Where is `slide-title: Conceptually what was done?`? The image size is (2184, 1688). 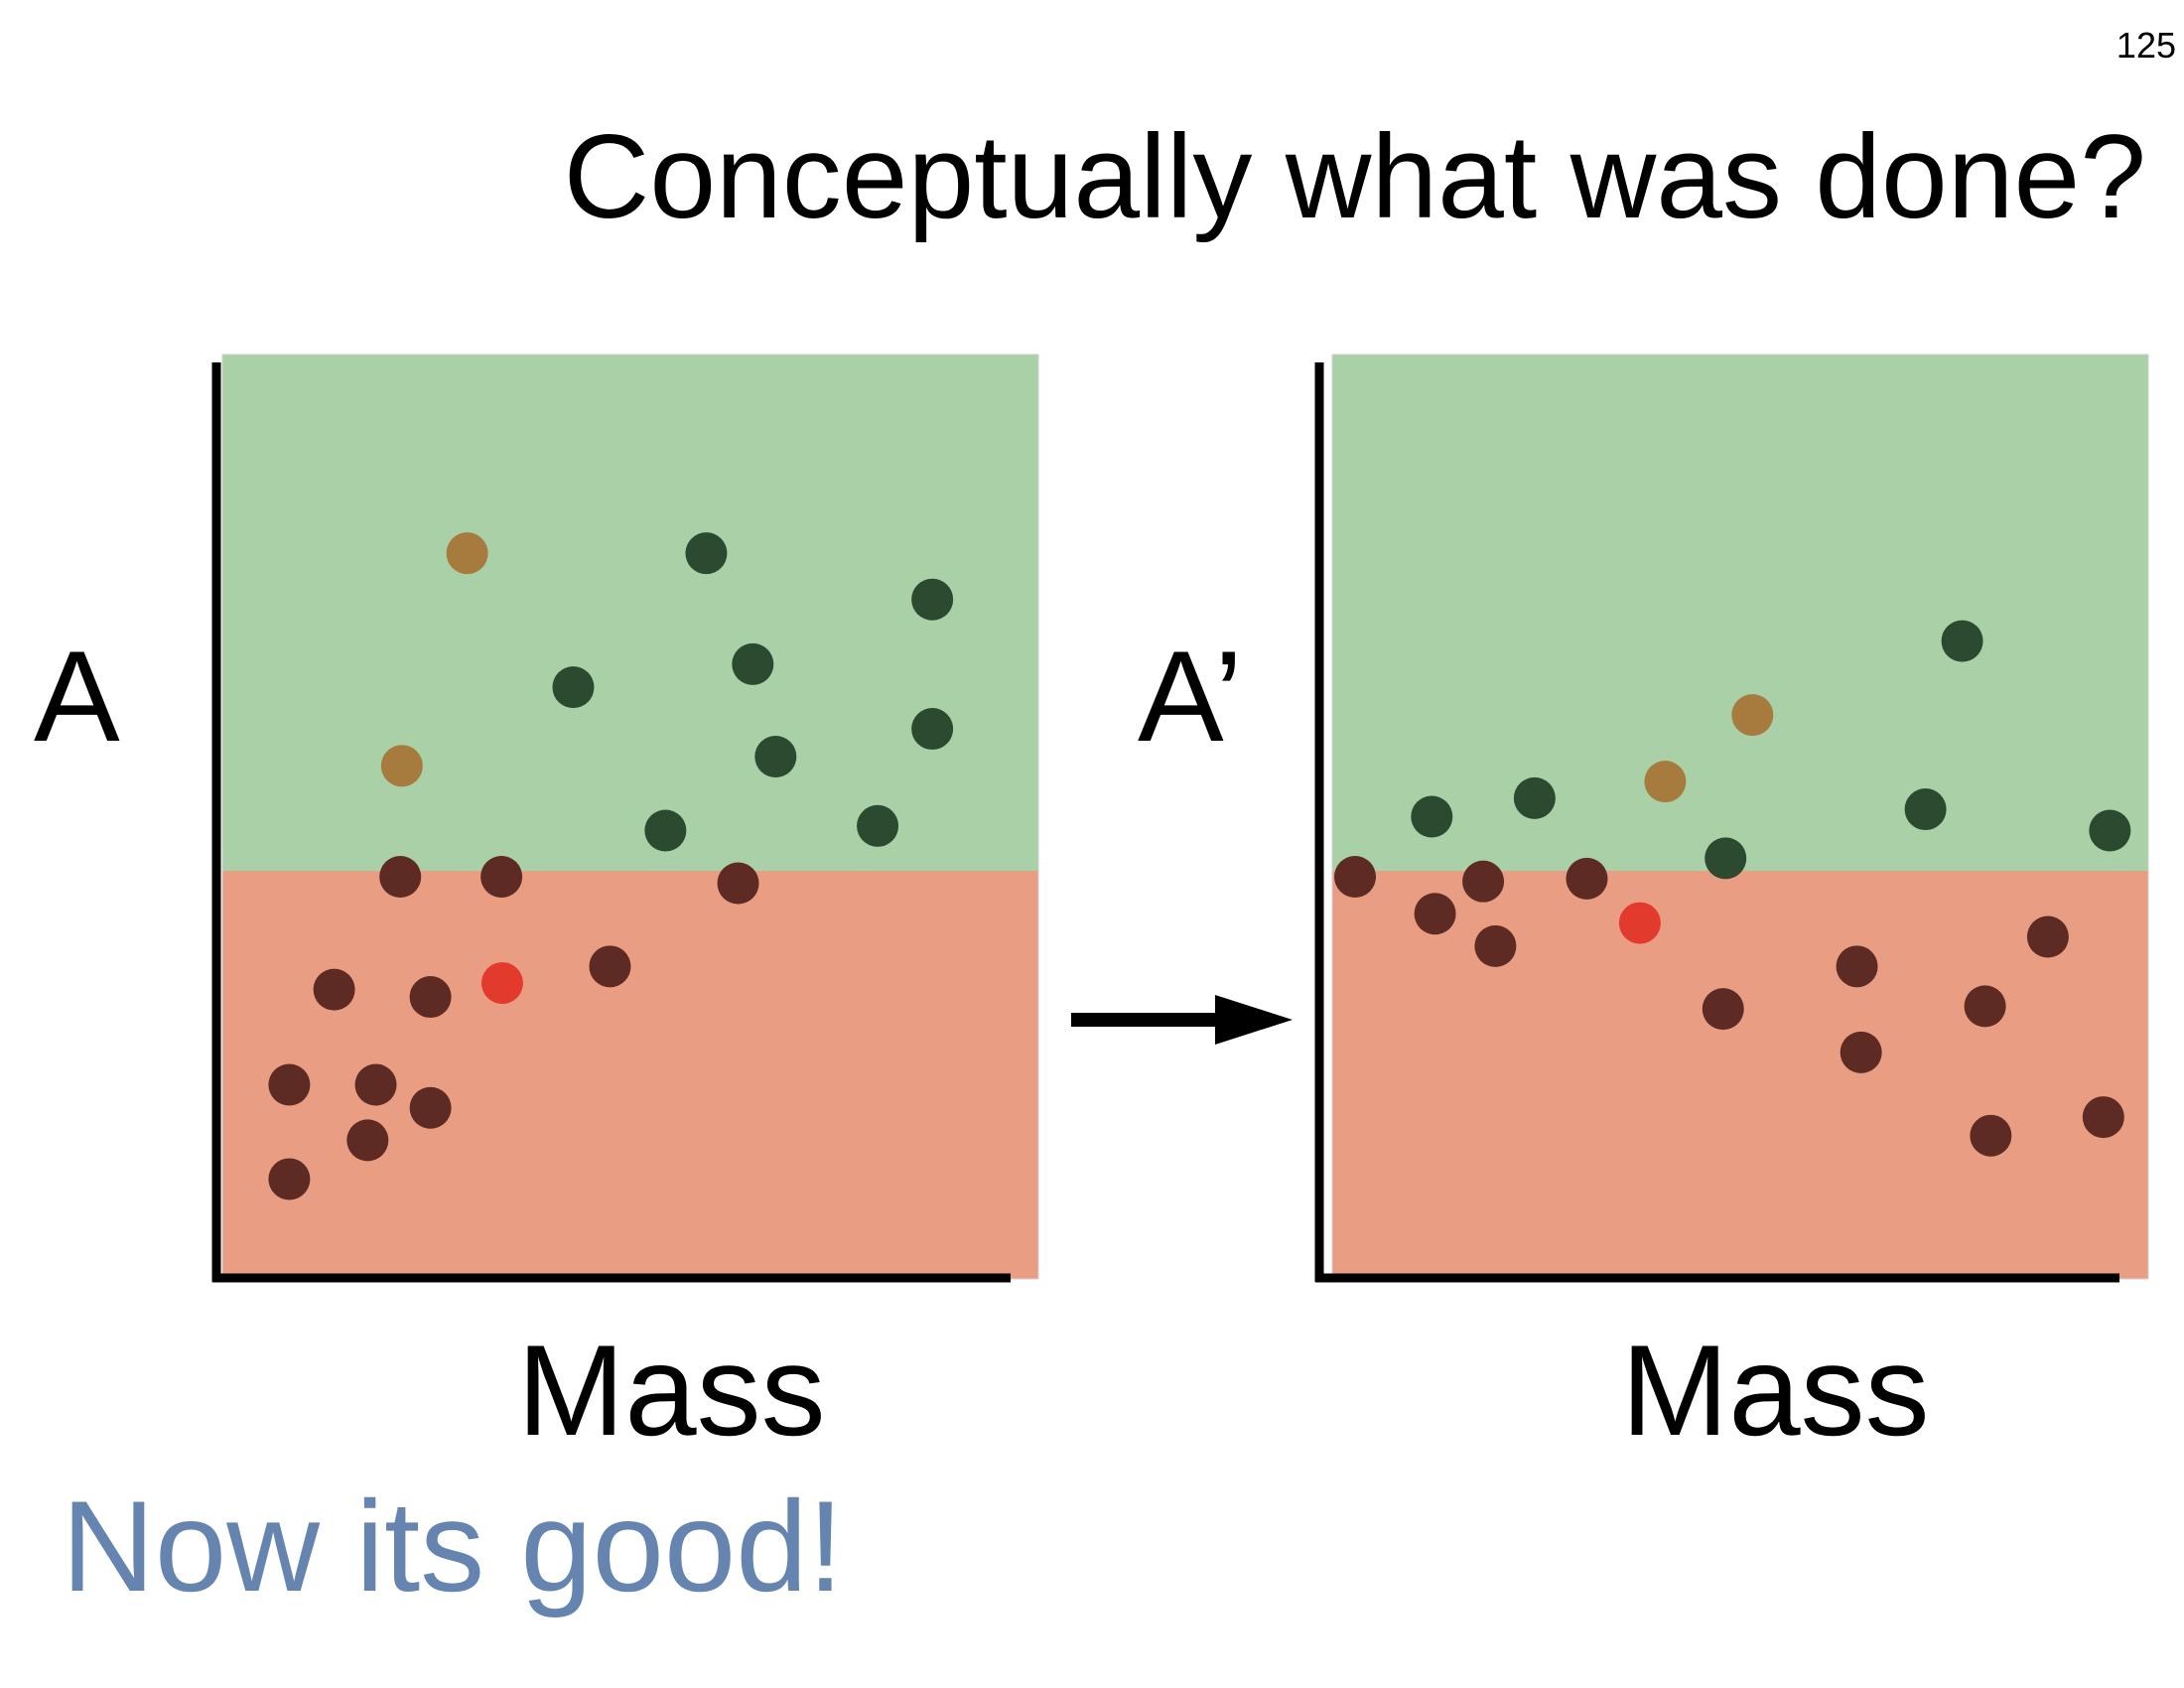
slide-title: Conceptually what was done? is located at coordinates (1354, 176).